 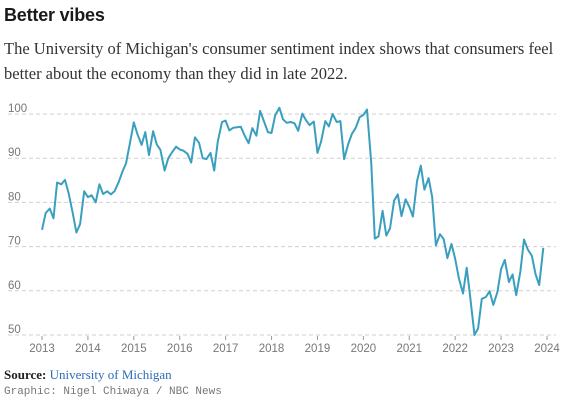 I want to click on x-tick-label: 2013, so click(x=42, y=349).